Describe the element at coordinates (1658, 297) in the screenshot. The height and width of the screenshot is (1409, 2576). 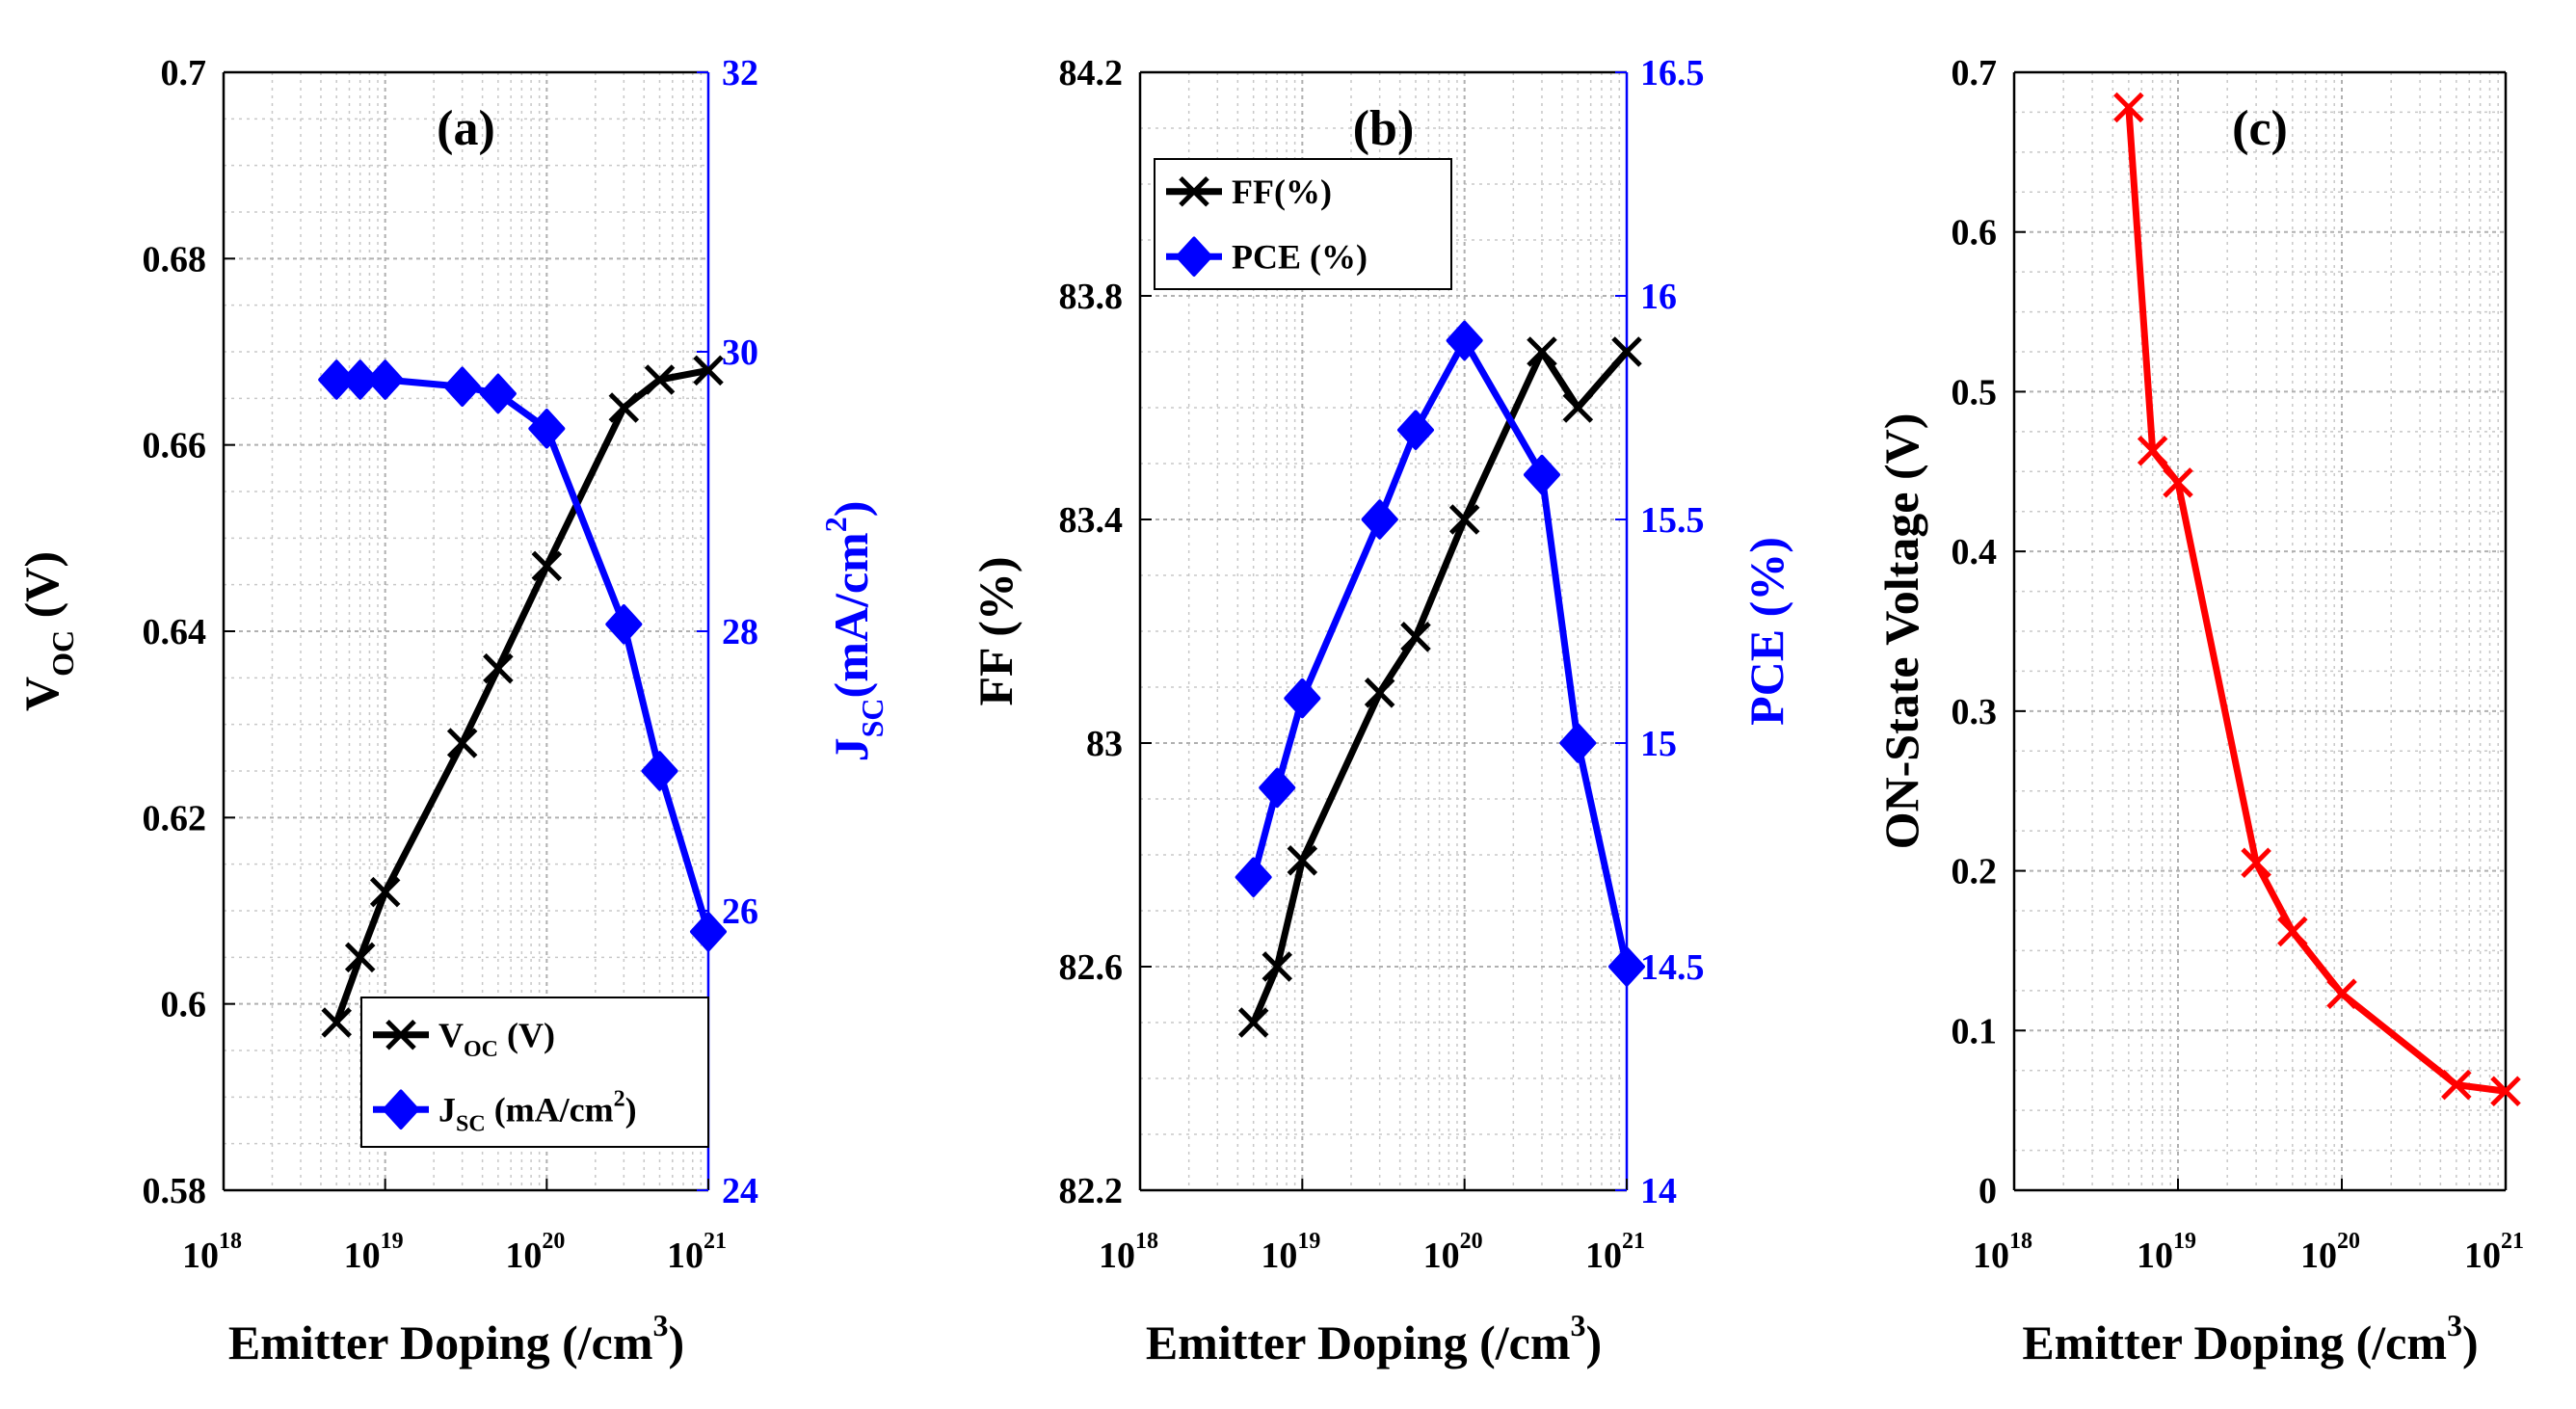
I see `y-tick-label-right: 16` at that location.